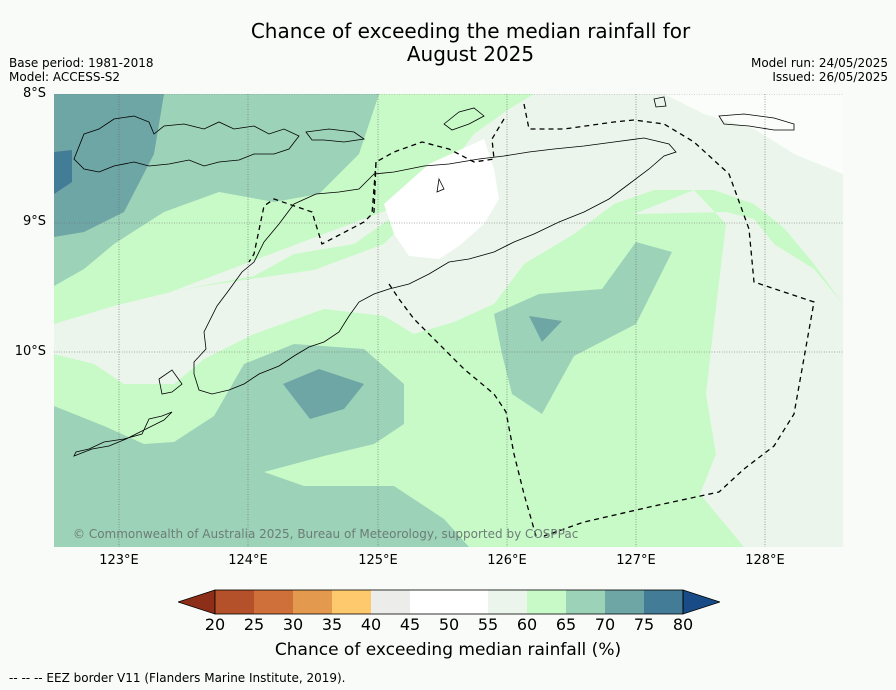  Describe the element at coordinates (261, 445) in the screenshot. I see `shade-65-70-southwest` at that location.